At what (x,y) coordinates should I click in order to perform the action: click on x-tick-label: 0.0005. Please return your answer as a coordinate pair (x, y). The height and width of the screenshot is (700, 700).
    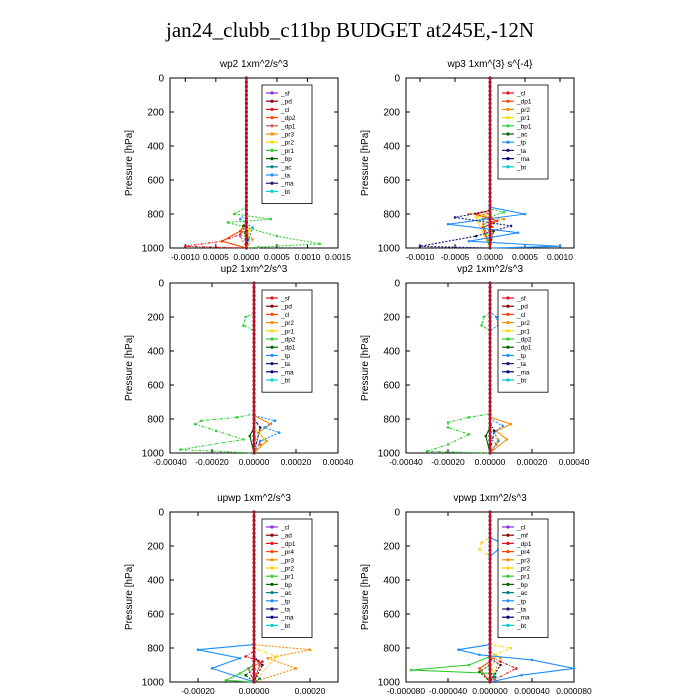
    Looking at the image, I should click on (525, 257).